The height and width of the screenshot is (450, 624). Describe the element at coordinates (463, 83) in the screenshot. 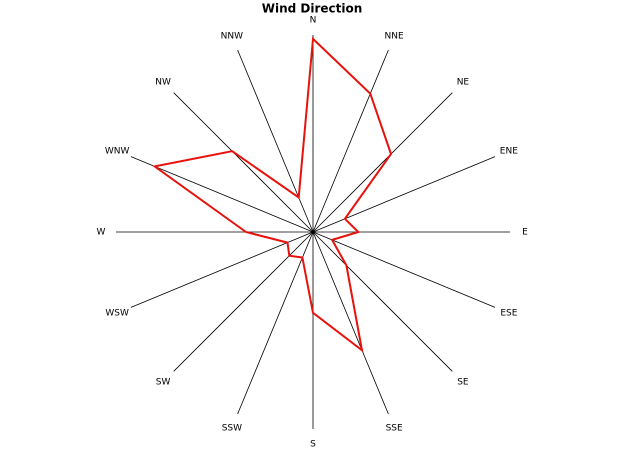

I see `direction-label: NE` at that location.